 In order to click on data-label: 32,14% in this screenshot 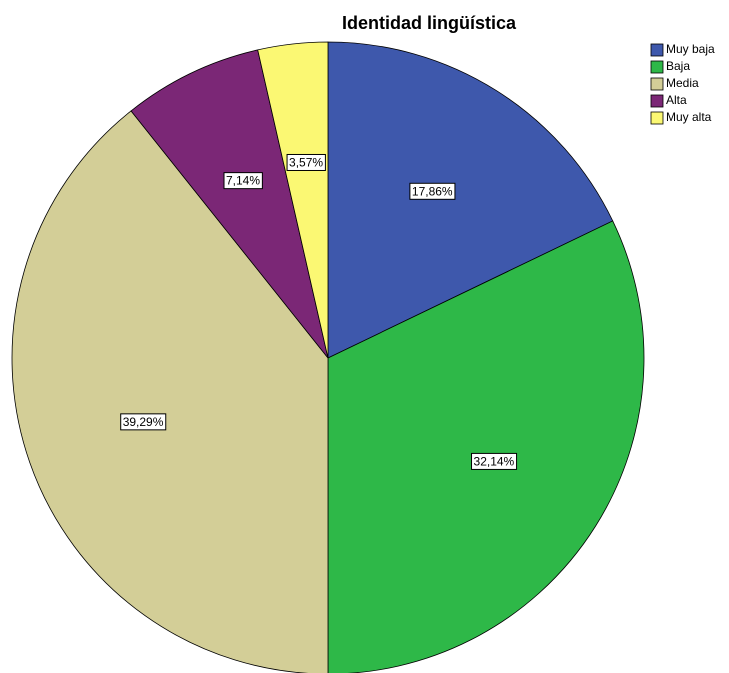, I will do `click(494, 461)`.